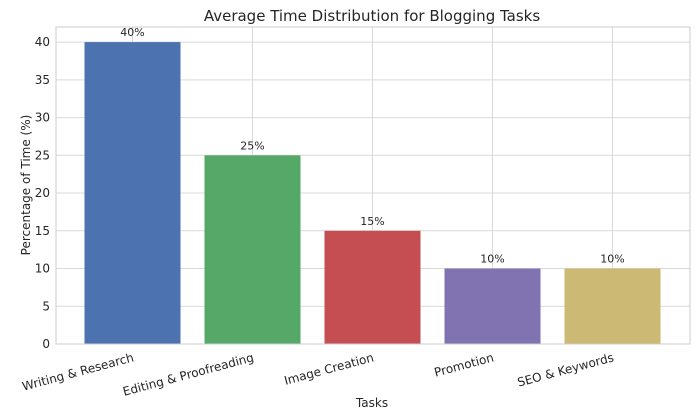  I want to click on x-axis-label: Tasks, so click(371, 403).